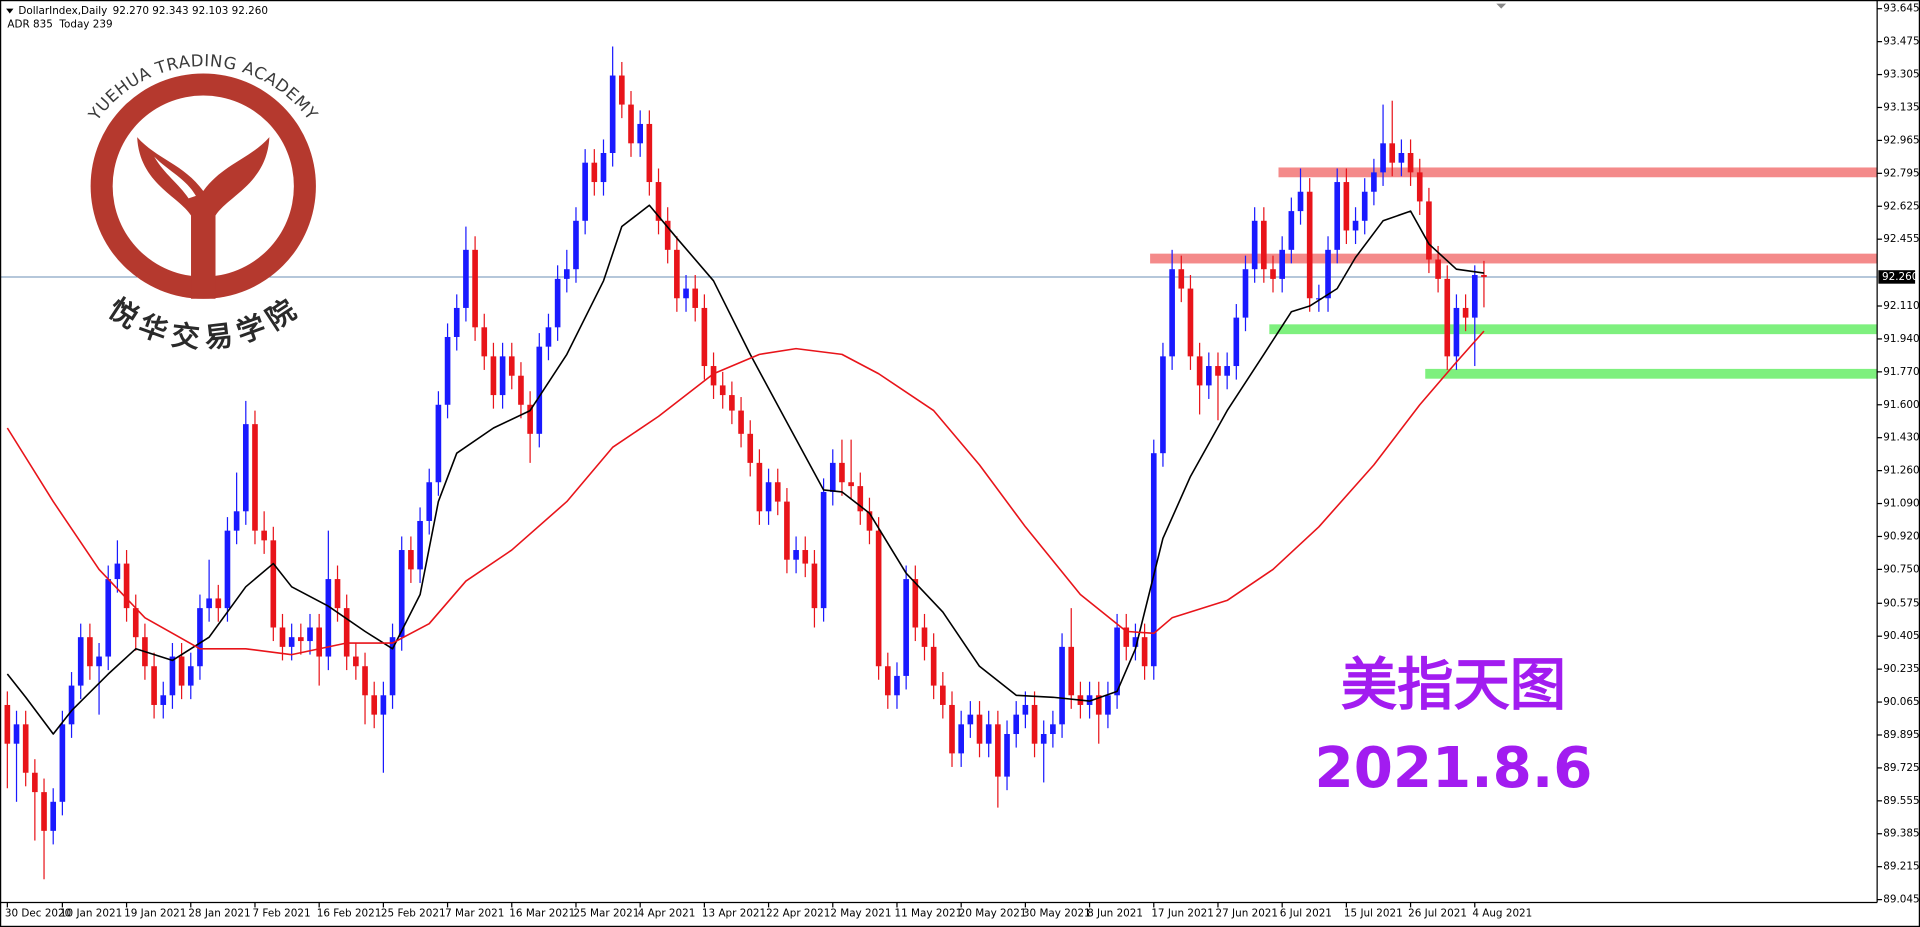 This screenshot has width=1920, height=927. What do you see at coordinates (1502, 914) in the screenshot?
I see `x-tick-label: 4 Aug 2021` at bounding box center [1502, 914].